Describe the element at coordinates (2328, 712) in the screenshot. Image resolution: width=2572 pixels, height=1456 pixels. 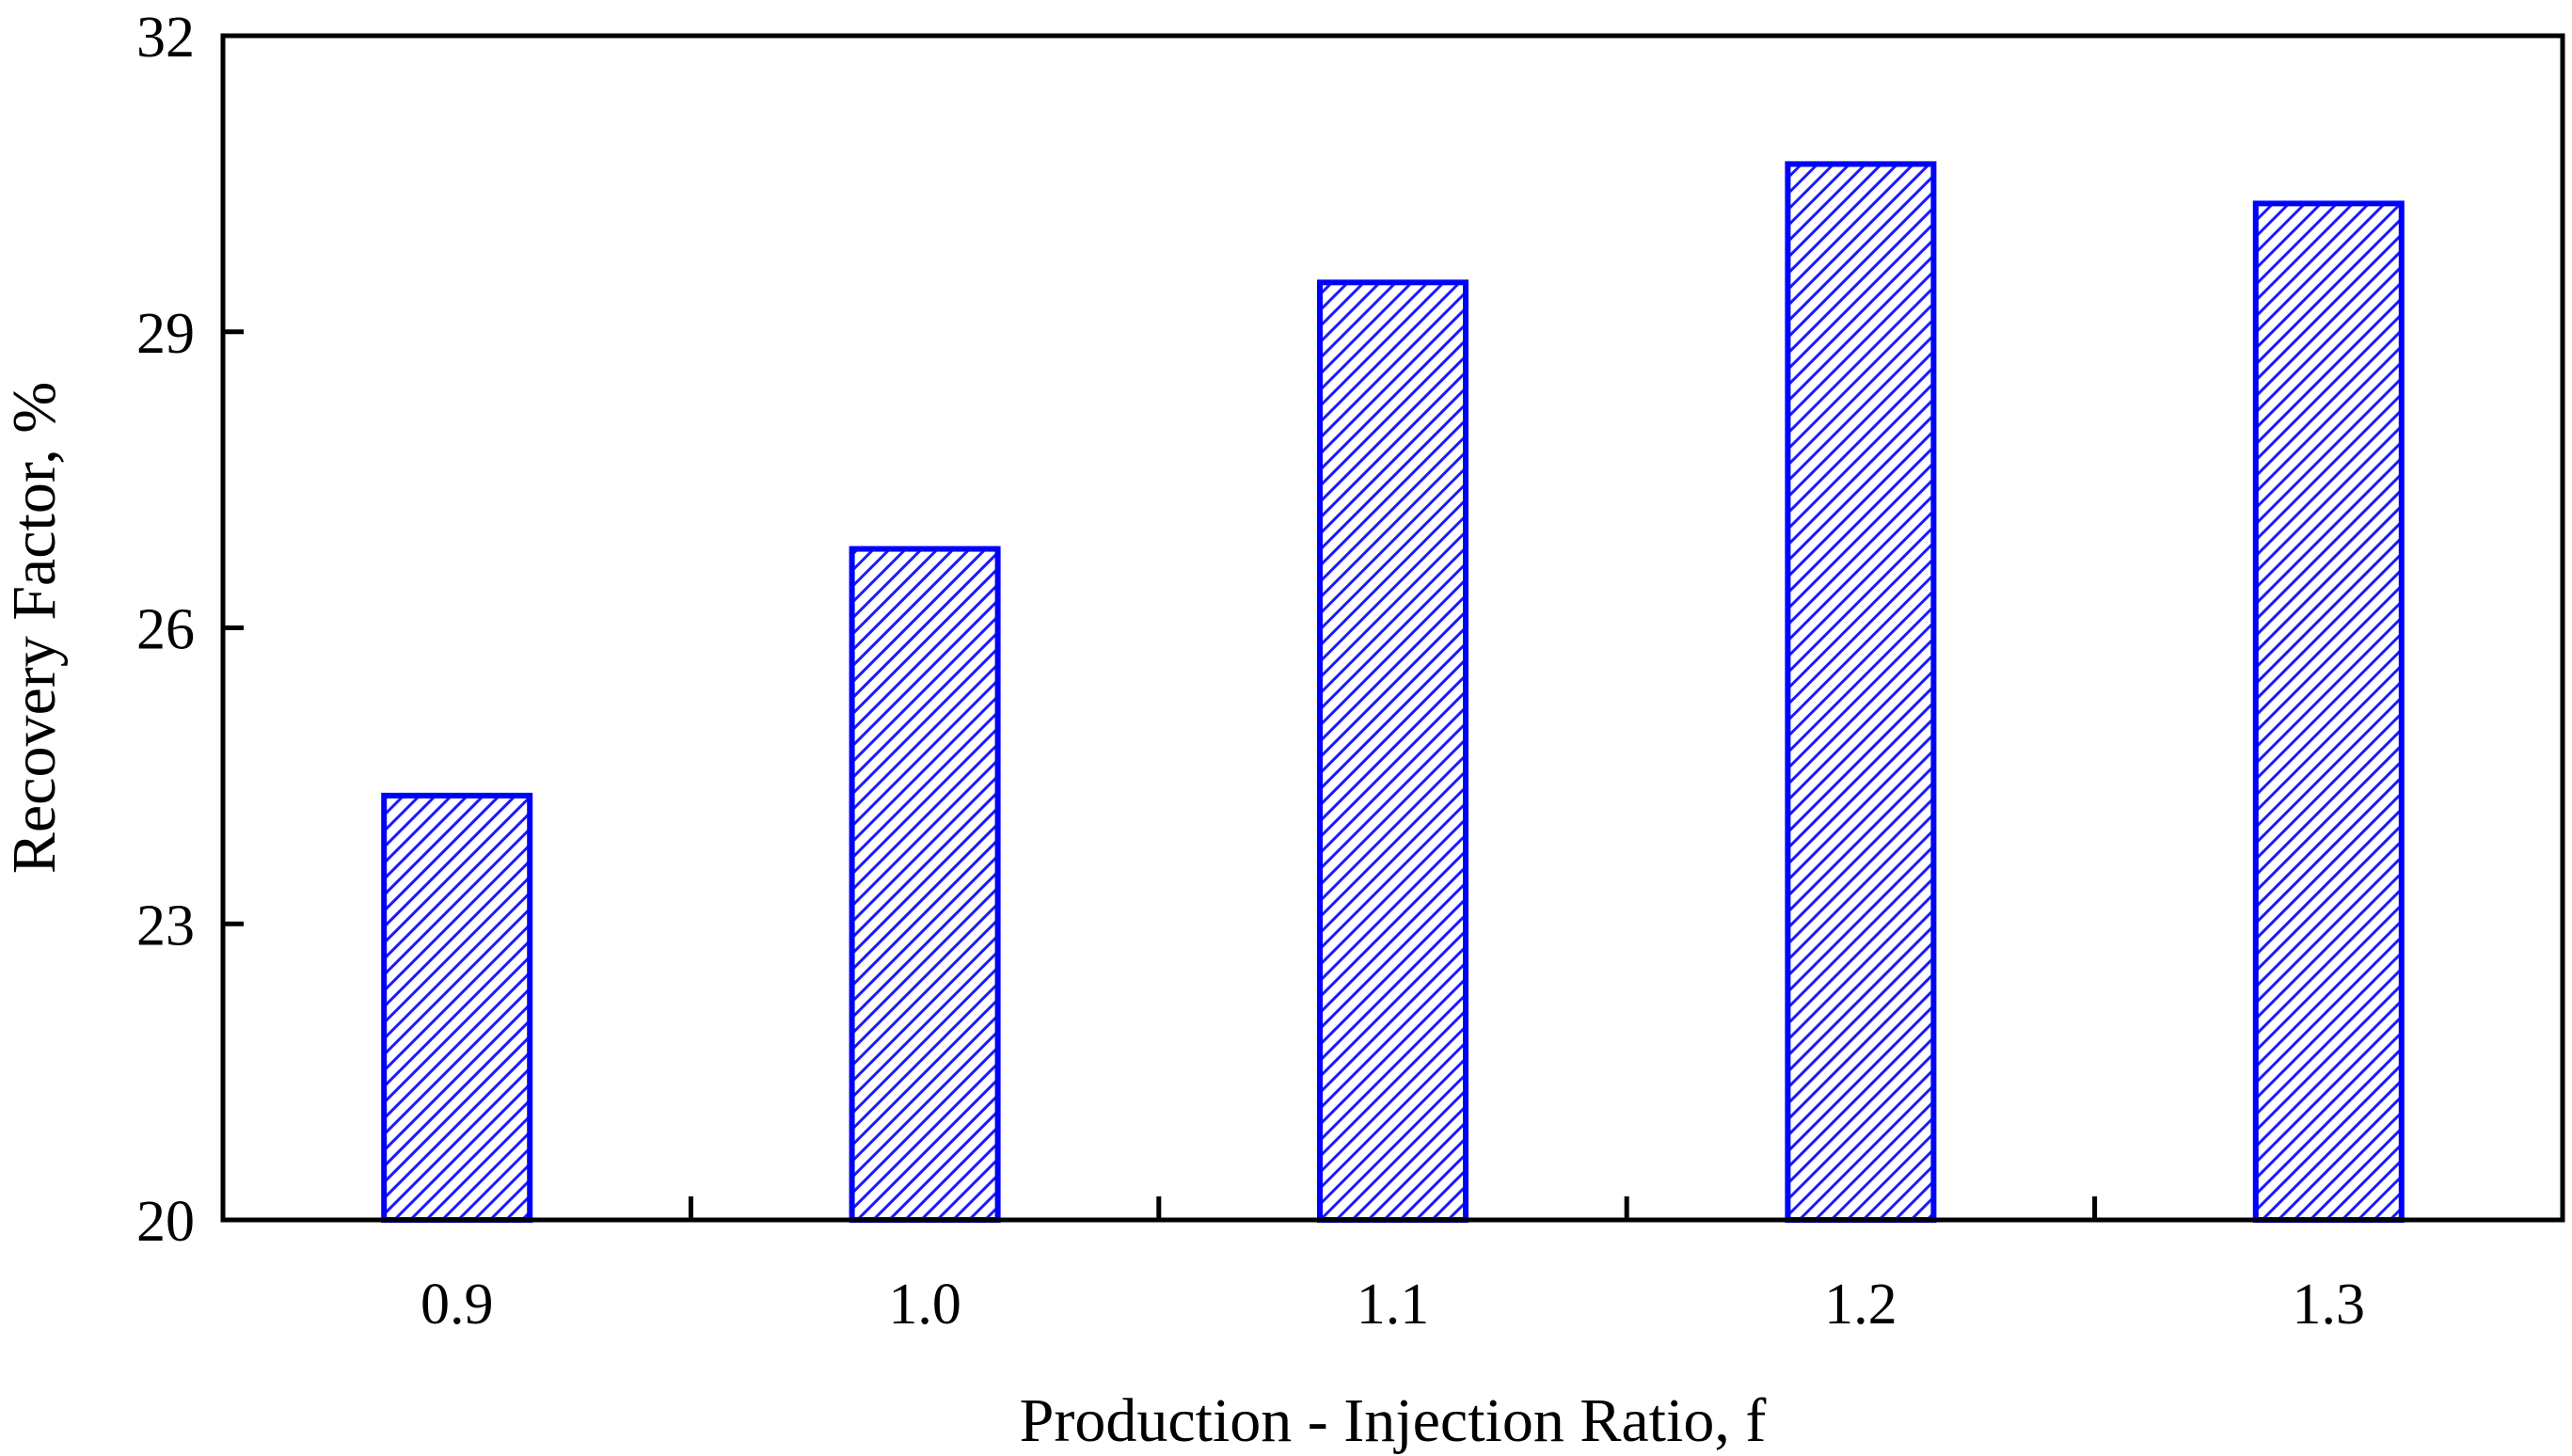
I see `bar-1.3` at that location.